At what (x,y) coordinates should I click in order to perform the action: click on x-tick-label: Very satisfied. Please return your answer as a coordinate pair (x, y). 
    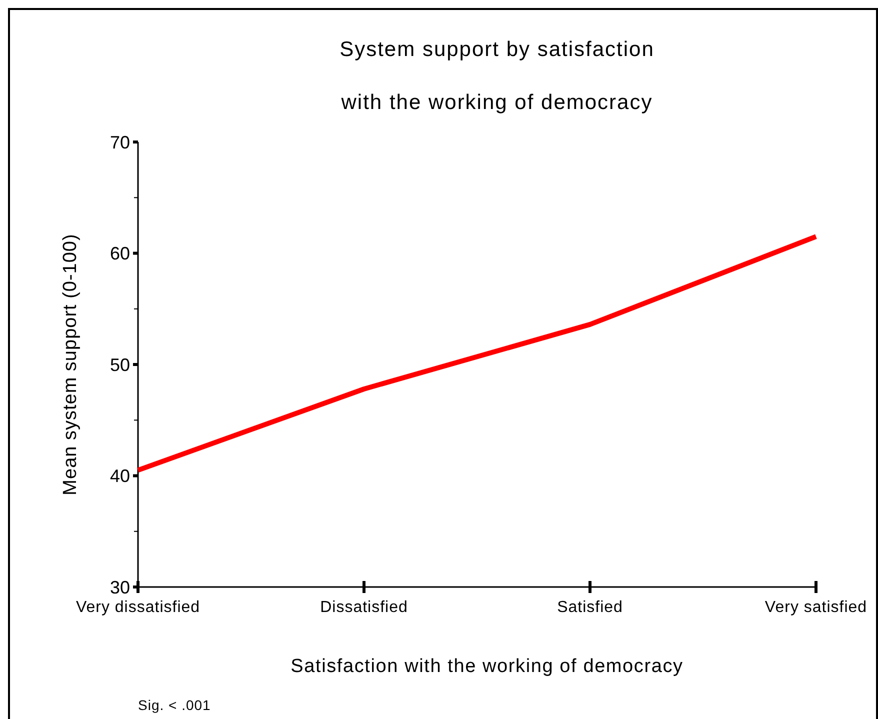
    Looking at the image, I should click on (816, 607).